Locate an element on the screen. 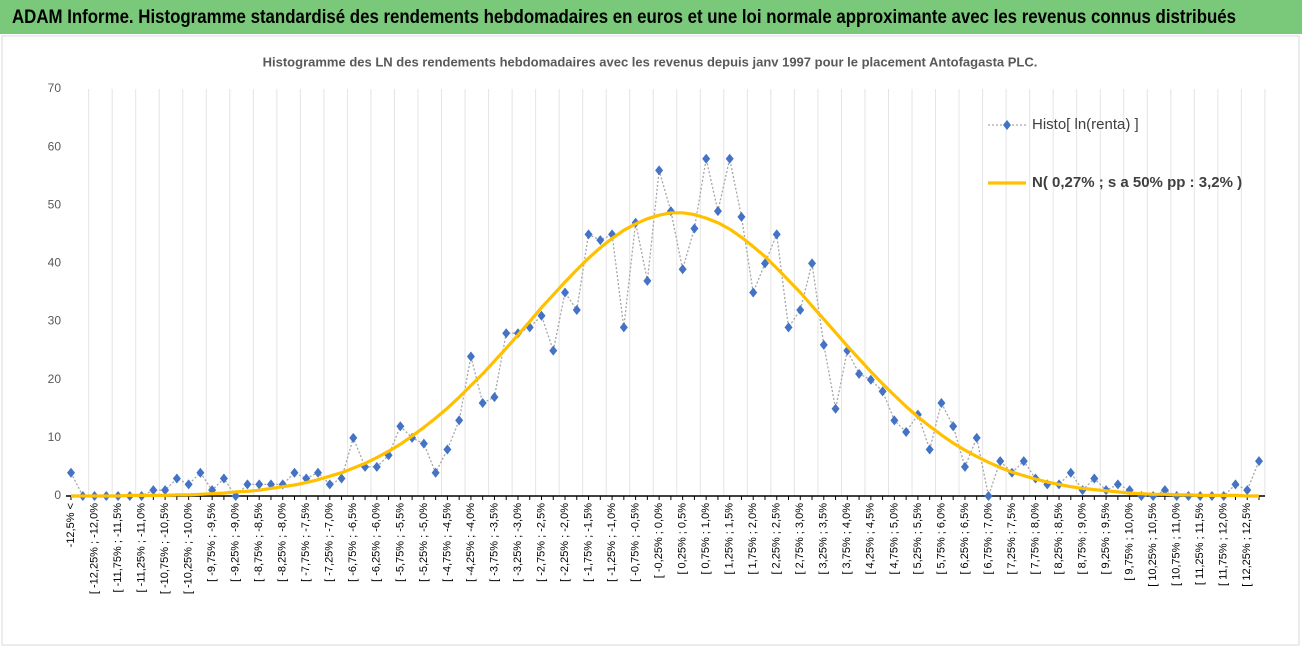 The width and height of the screenshot is (1302, 647). x-tick-label: [ 1,75% ; 2,0% is located at coordinates (753, 539).